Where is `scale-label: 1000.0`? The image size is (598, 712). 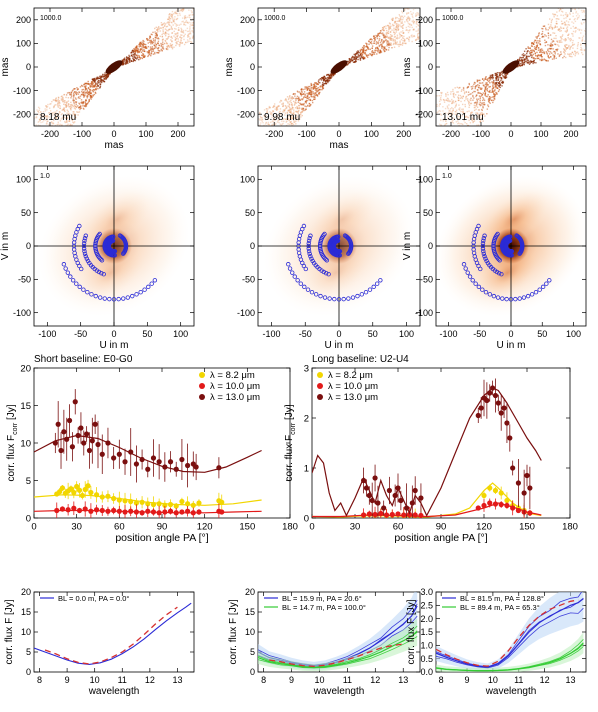 scale-label: 1000.0 is located at coordinates (453, 18).